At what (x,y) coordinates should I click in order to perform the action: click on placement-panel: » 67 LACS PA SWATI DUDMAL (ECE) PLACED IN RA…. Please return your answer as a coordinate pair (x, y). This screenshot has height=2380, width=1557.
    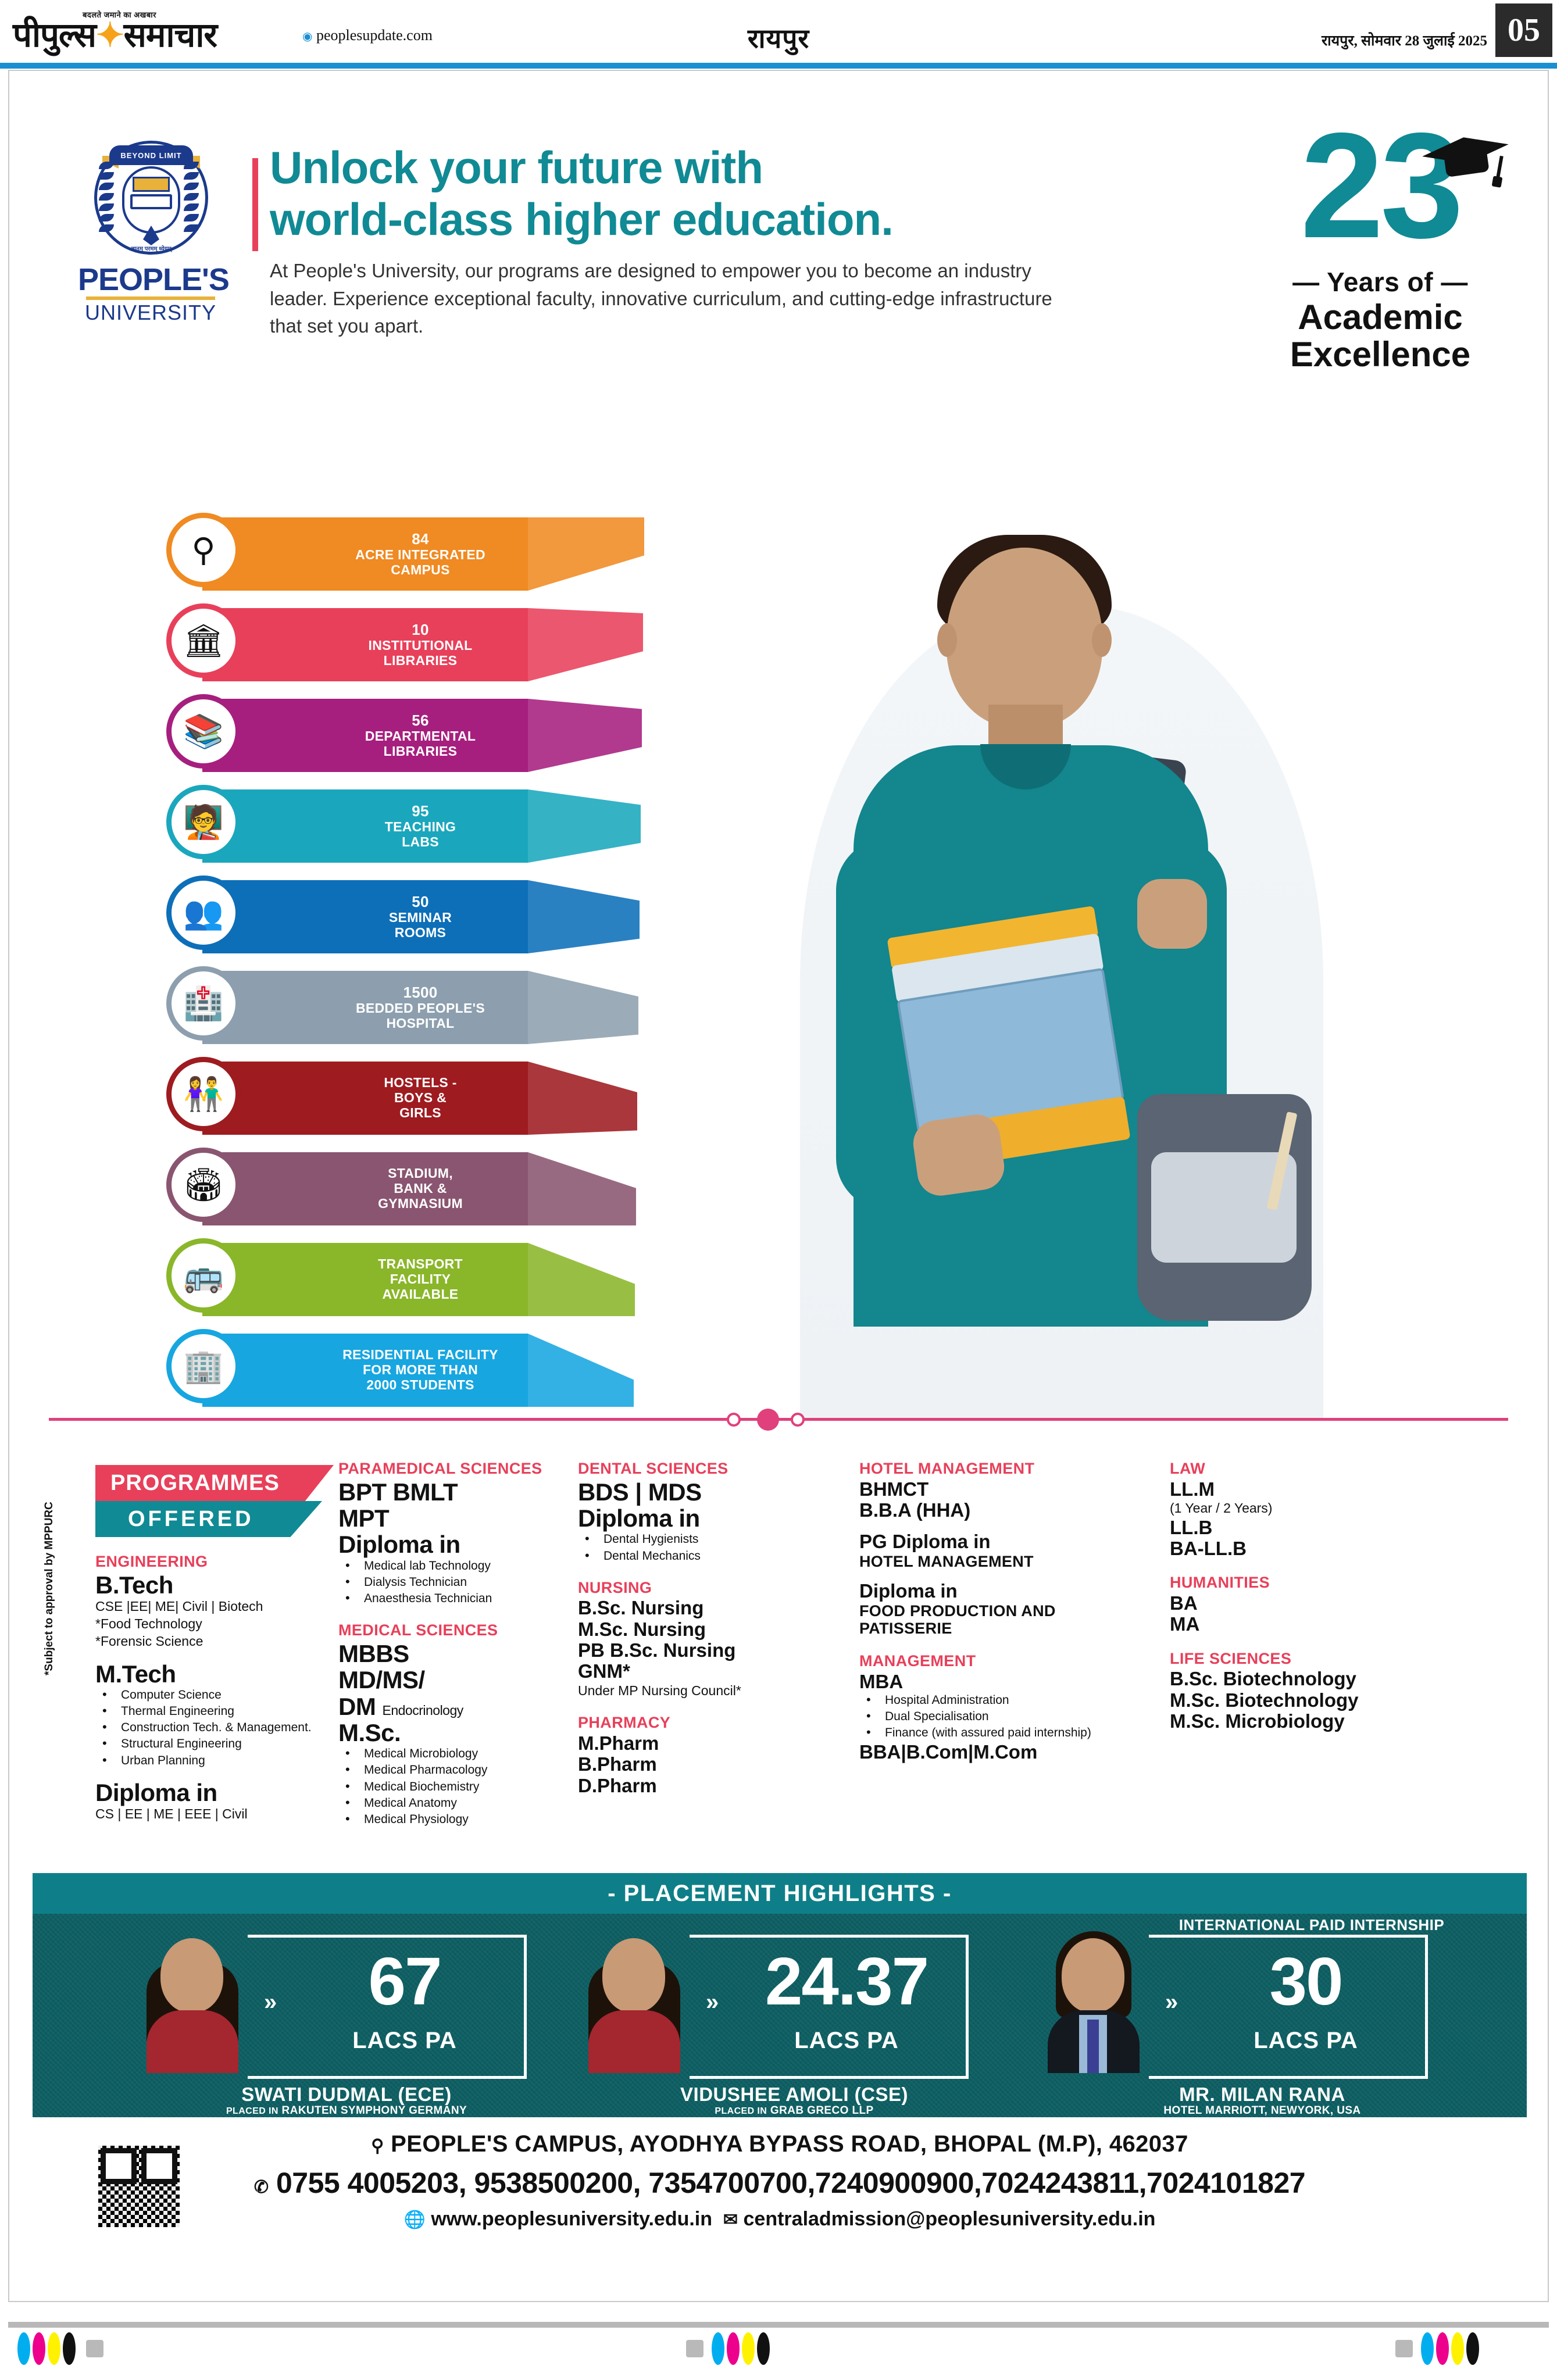
    Looking at the image, I should click on (780, 2016).